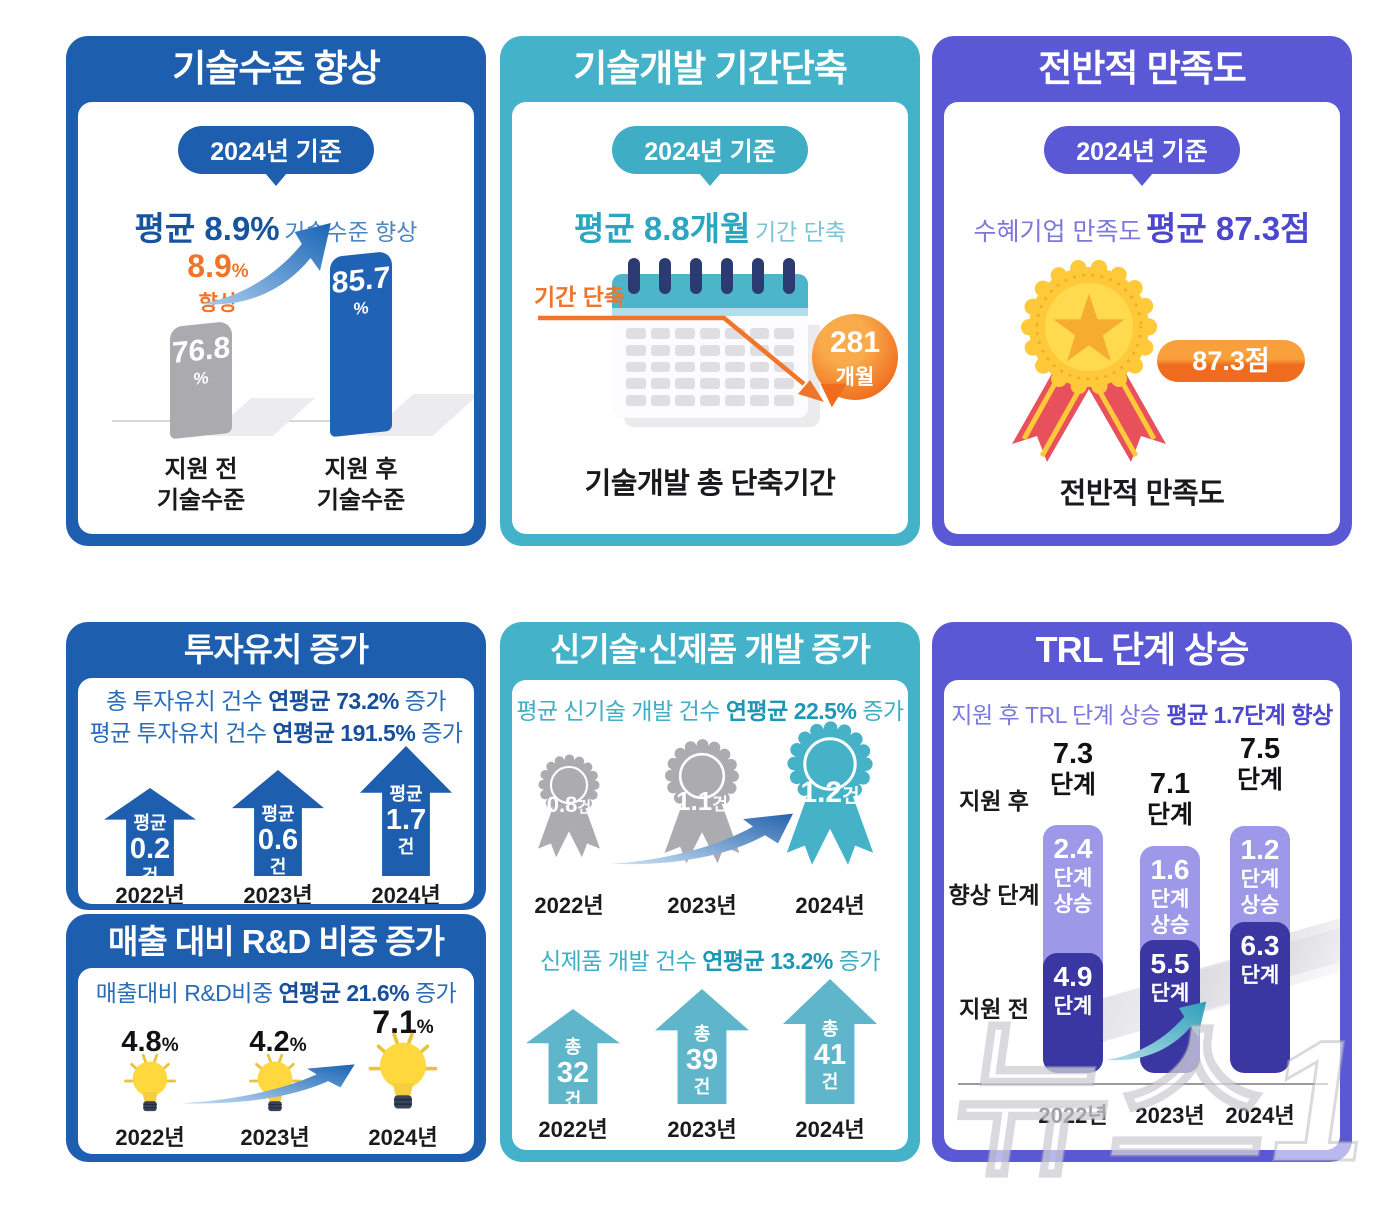 The width and height of the screenshot is (1388, 1212). I want to click on calendar-header, so click(710, 291).